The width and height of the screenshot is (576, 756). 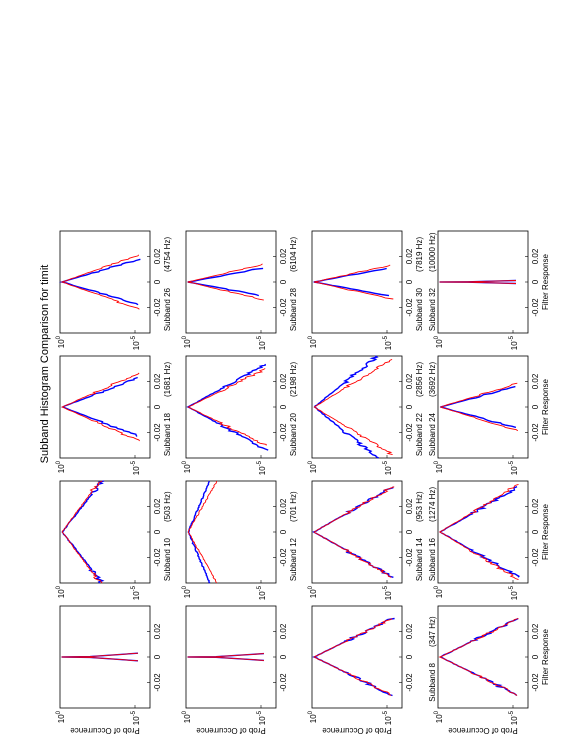 I want to click on subband-label: Subband 8, so click(x=432, y=681).